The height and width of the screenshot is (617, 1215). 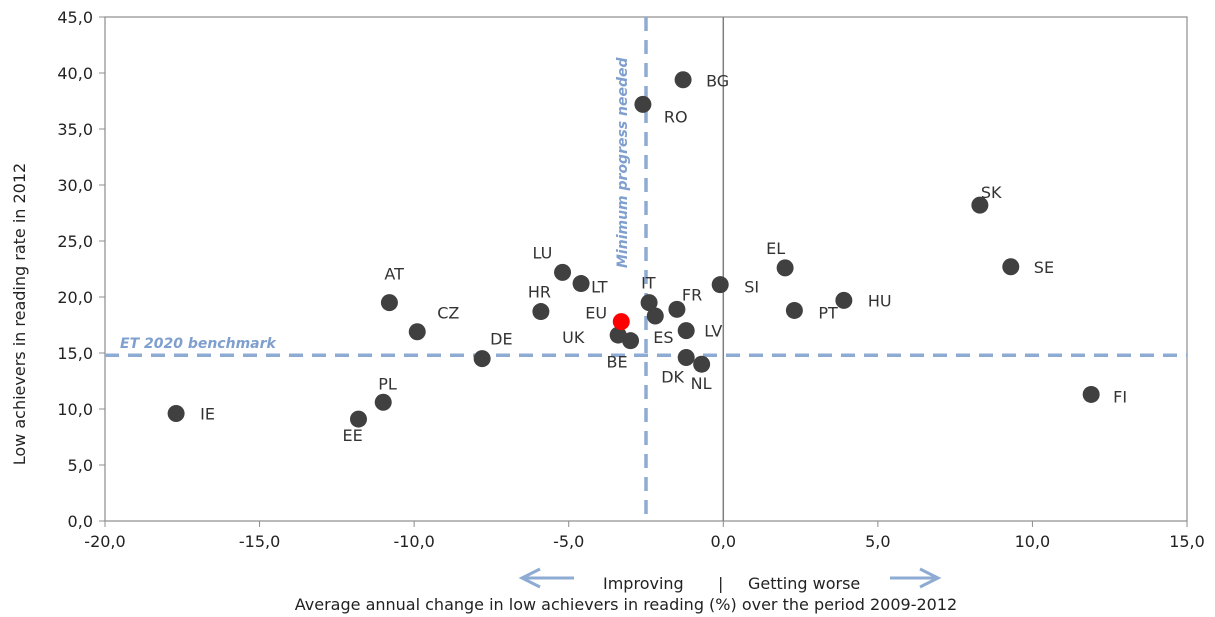 What do you see at coordinates (663, 337) in the screenshot?
I see `point-label-es: ES` at bounding box center [663, 337].